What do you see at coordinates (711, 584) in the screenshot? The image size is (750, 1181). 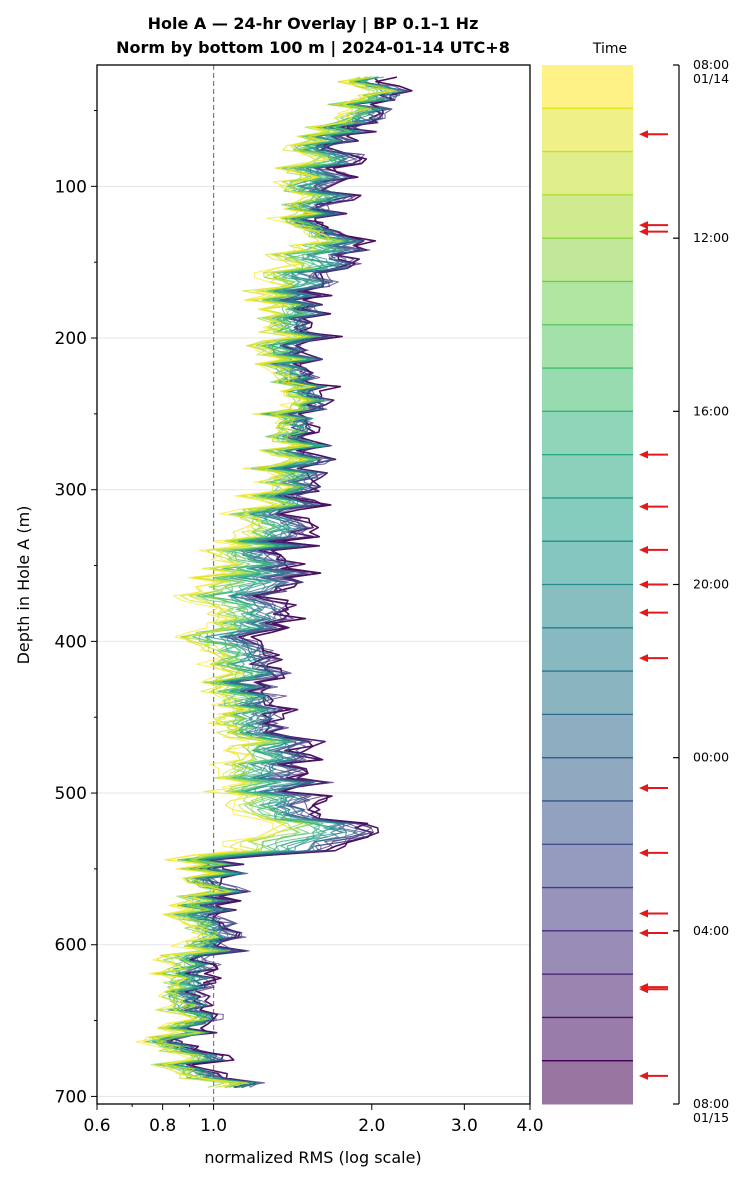 I see `colorbar-tick-label-3: 20:00` at bounding box center [711, 584].